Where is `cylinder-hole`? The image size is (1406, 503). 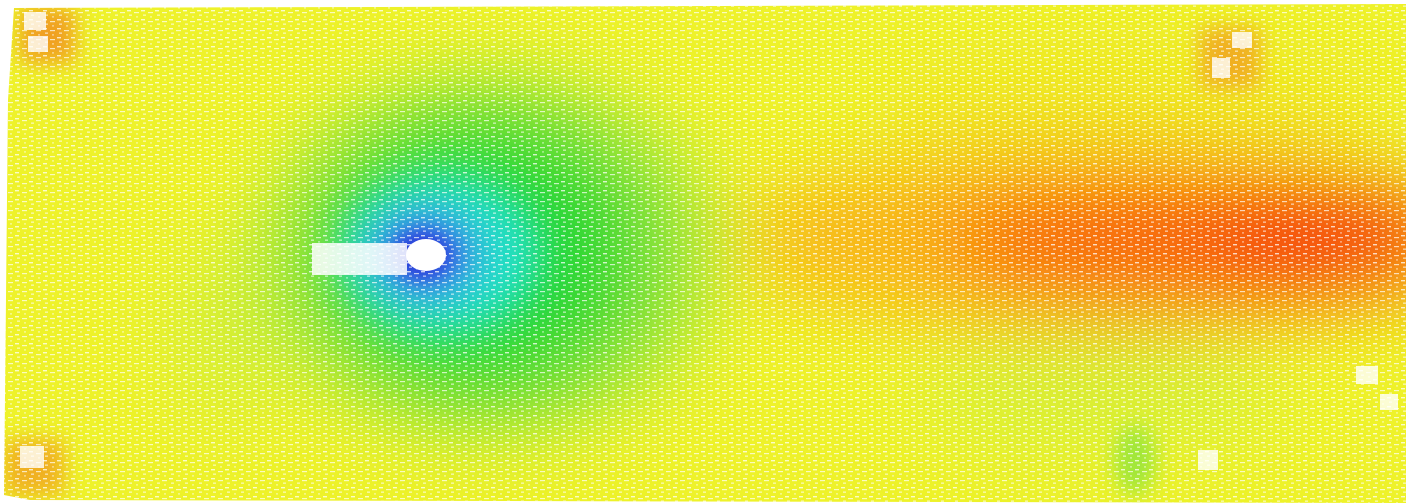 cylinder-hole is located at coordinates (426, 255).